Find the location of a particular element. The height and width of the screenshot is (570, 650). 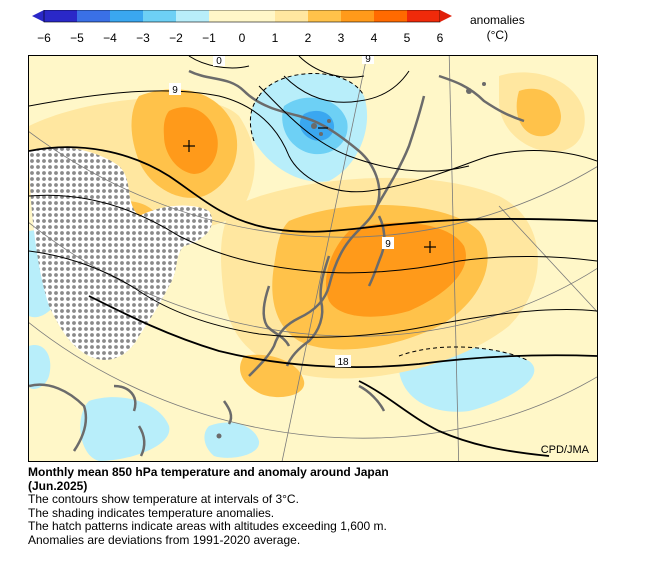

colorbar-gradient is located at coordinates (242, 16).